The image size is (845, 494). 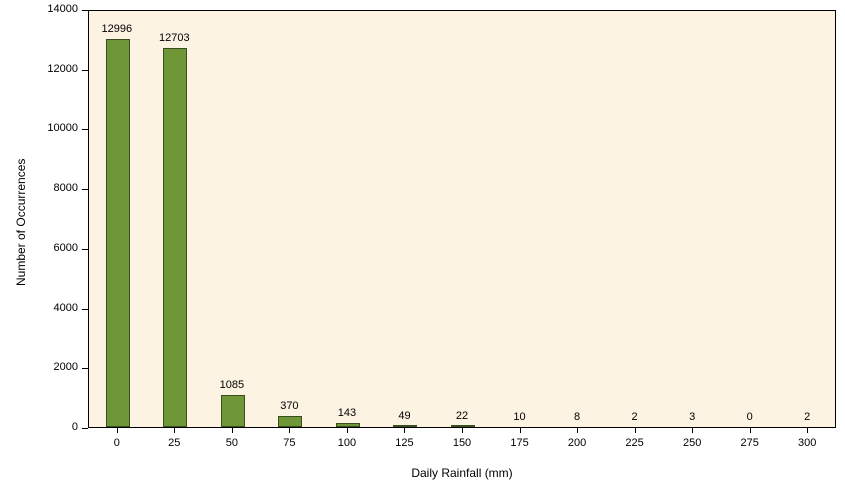 I want to click on bar-value-label: 22, so click(x=462, y=416).